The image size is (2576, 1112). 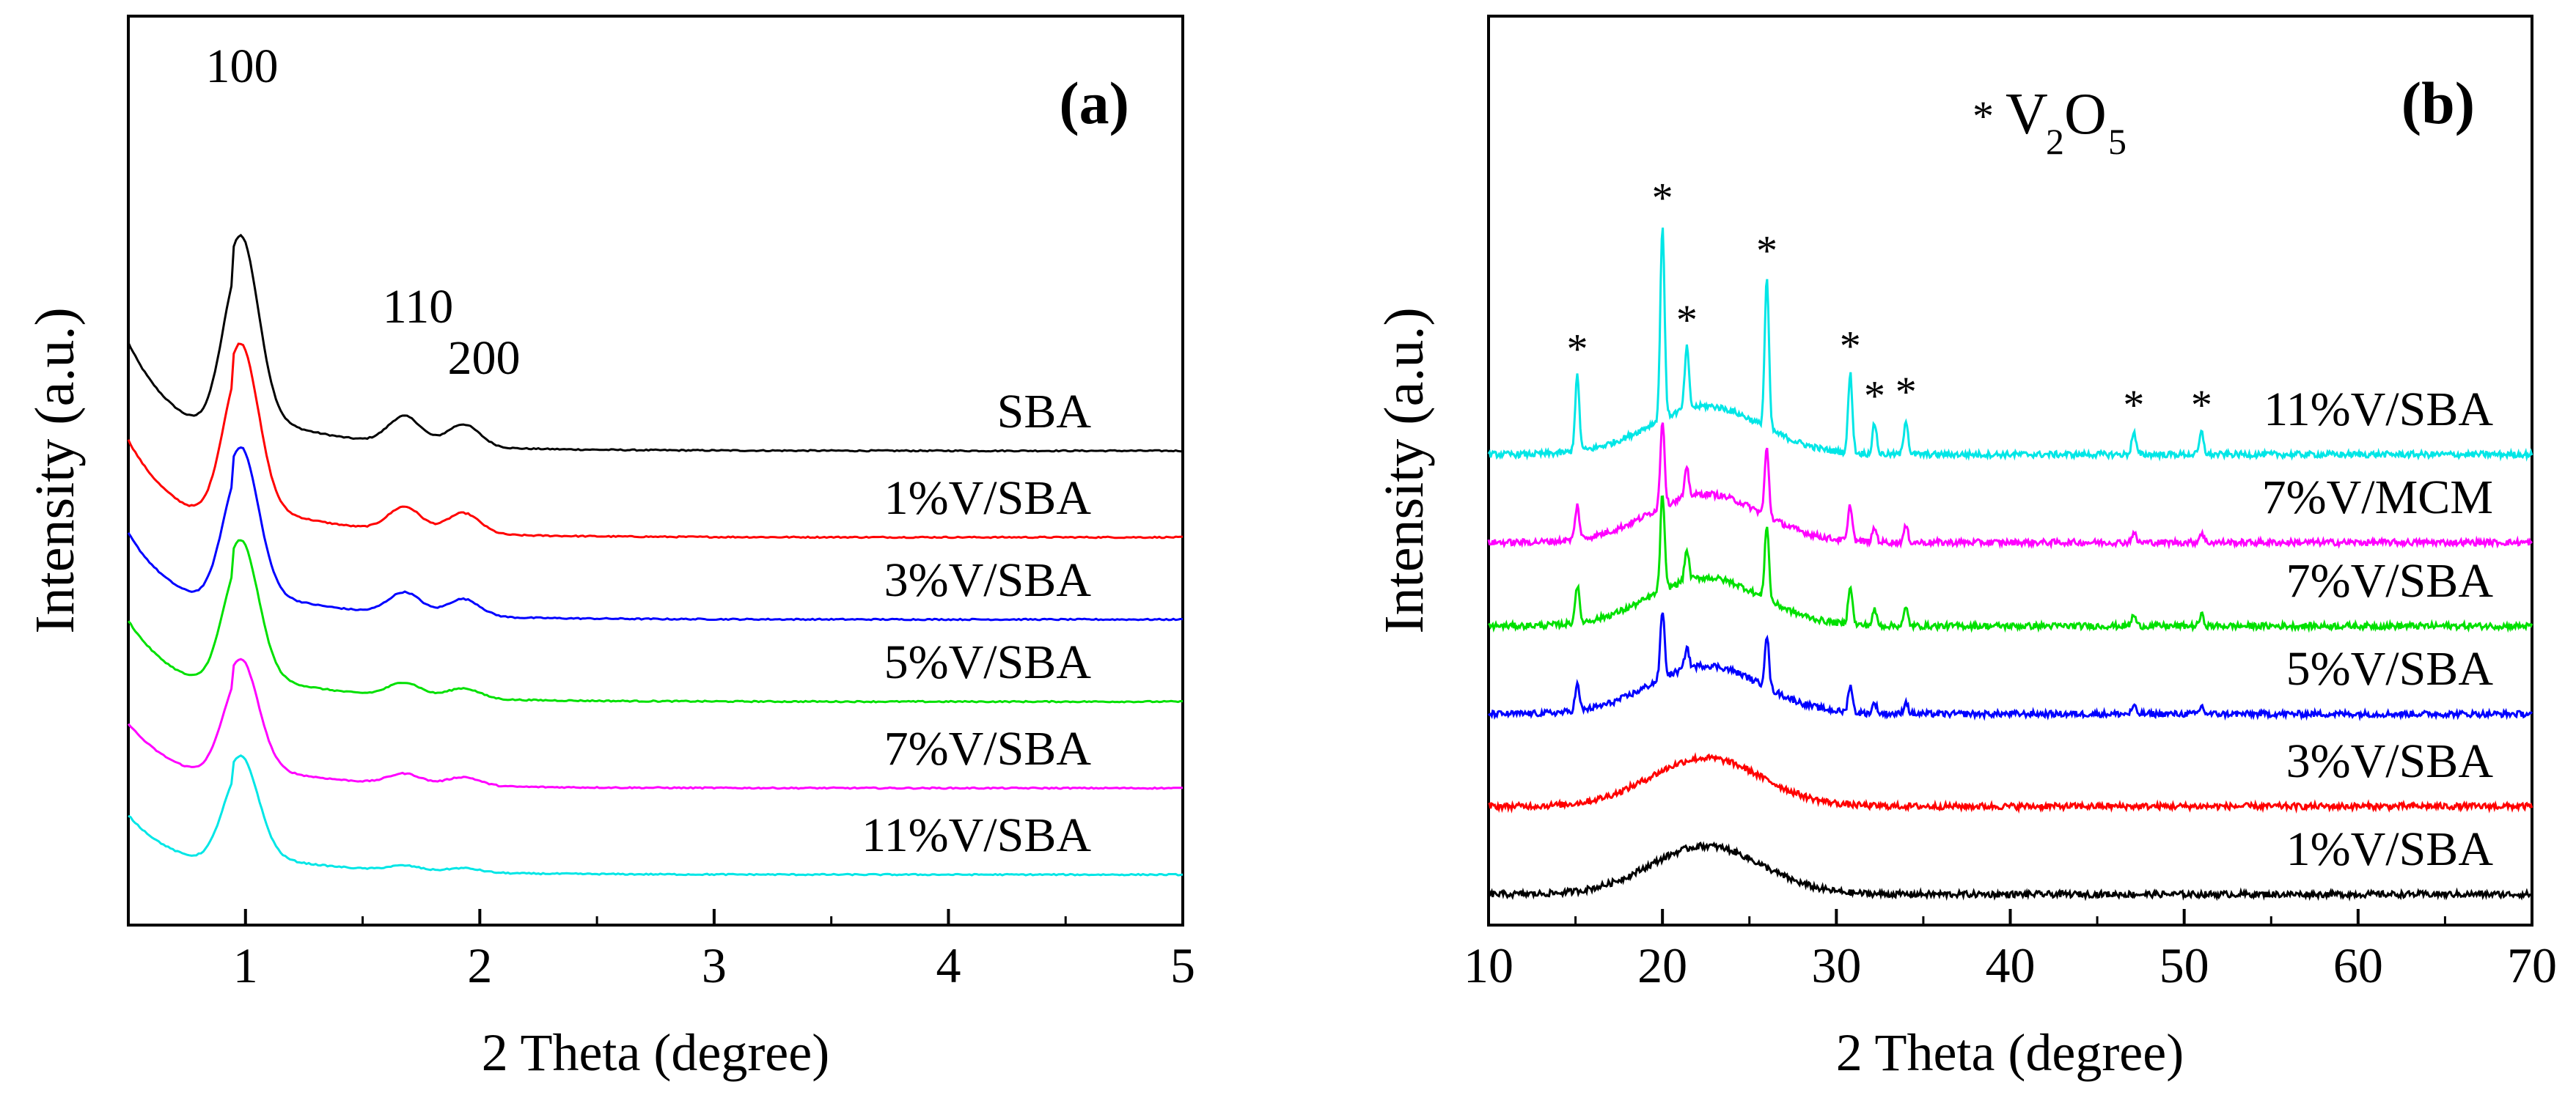 I want to click on panel-b-legend: * V 2 O 5, so click(x=2050, y=122).